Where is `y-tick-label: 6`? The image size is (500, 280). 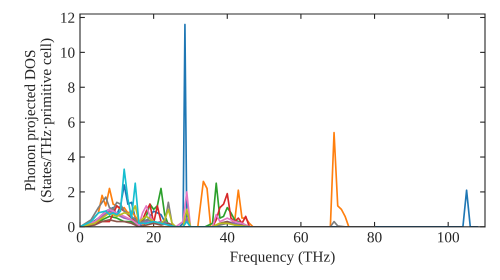
y-tick-label: 6 is located at coordinates (71, 122).